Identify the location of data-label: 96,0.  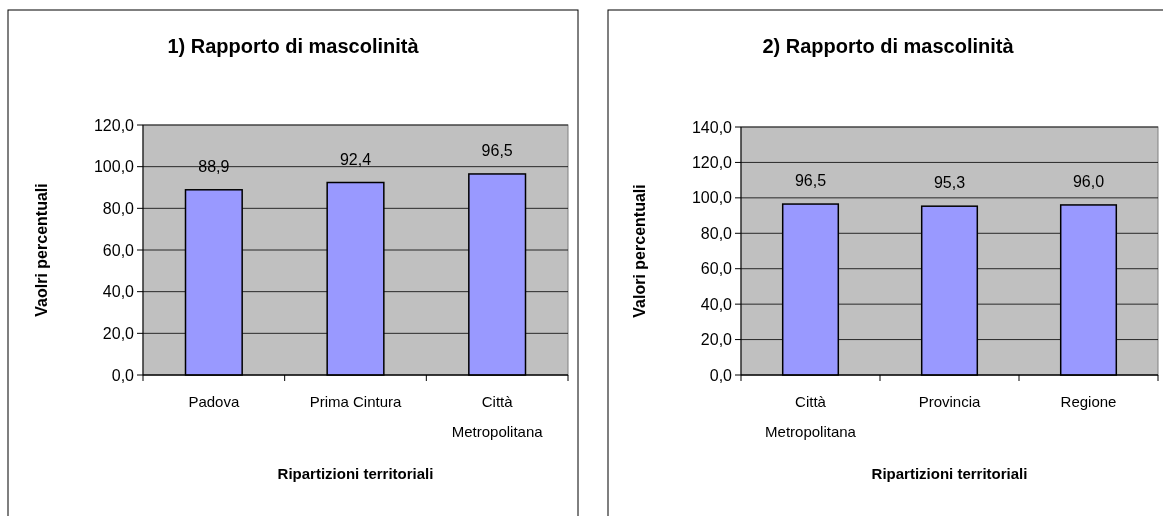
(1088, 181).